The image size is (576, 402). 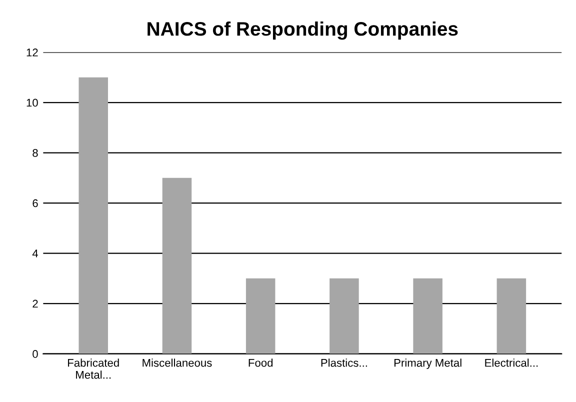 What do you see at coordinates (32, 102) in the screenshot?
I see `y-tick-label: 10` at bounding box center [32, 102].